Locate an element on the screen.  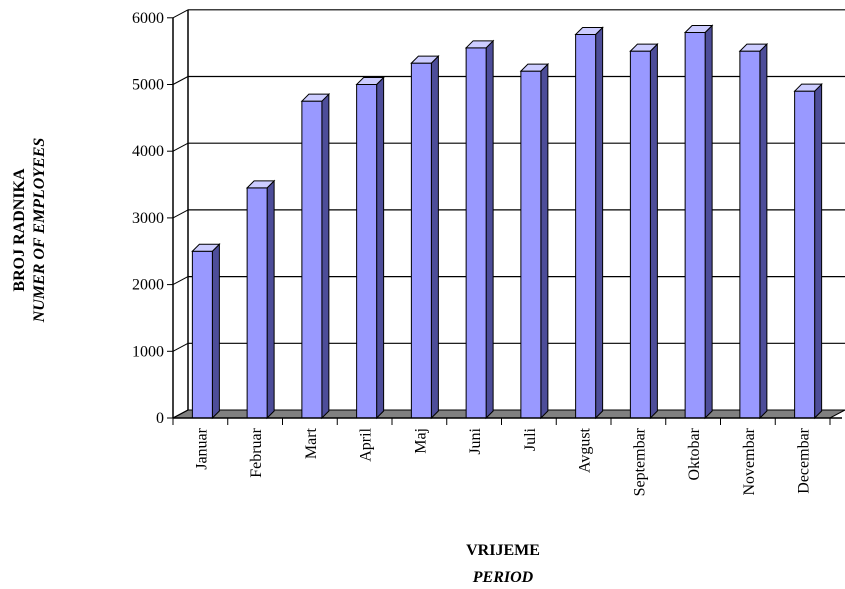
y-tick-label: 2000 is located at coordinates (148, 285).